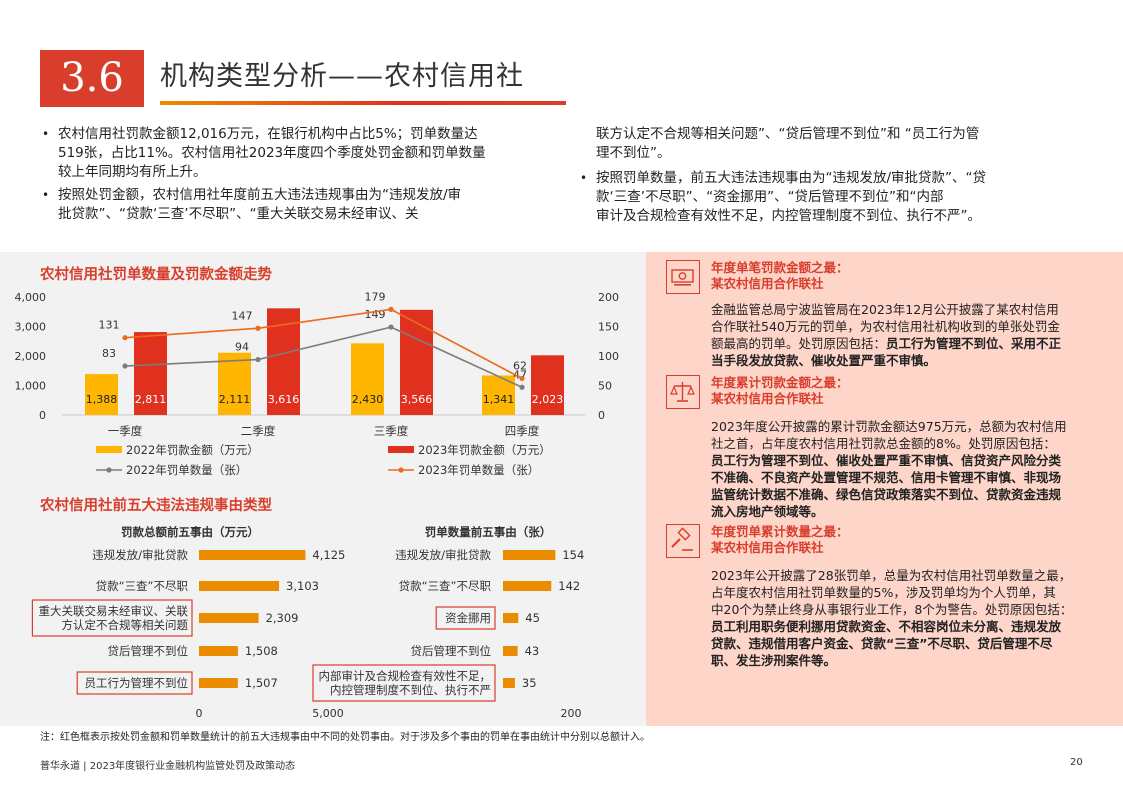 The height and width of the screenshot is (794, 1123). Describe the element at coordinates (258, 431) in the screenshot. I see `x-tick-label: 二季度` at that location.